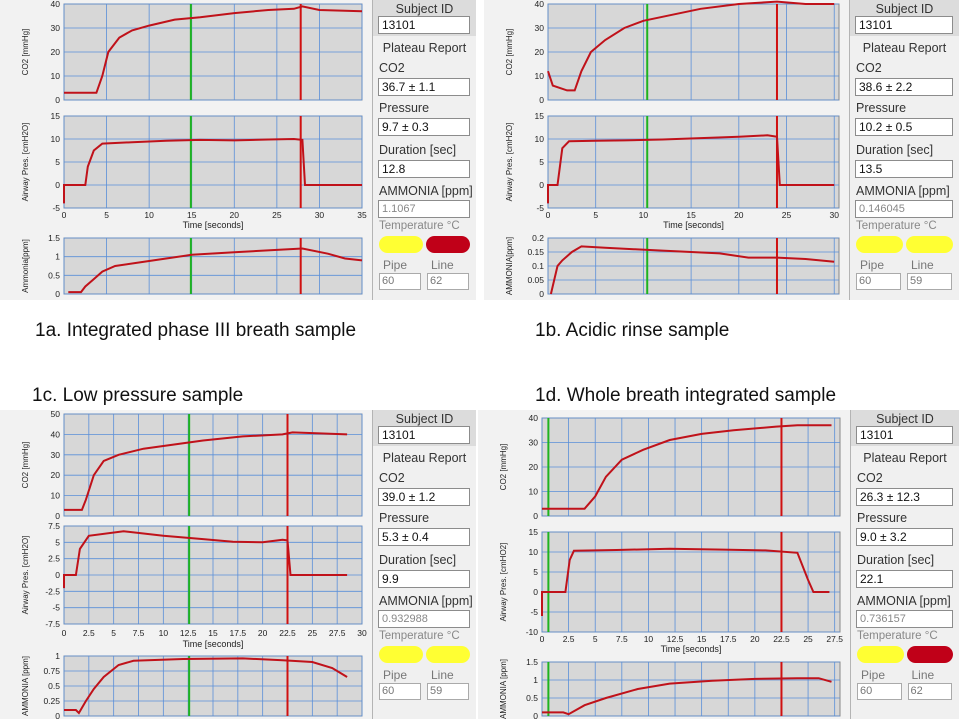  What do you see at coordinates (424, 87) in the screenshot?
I see `co2-value-field: 36.7 ± 1.1` at bounding box center [424, 87].